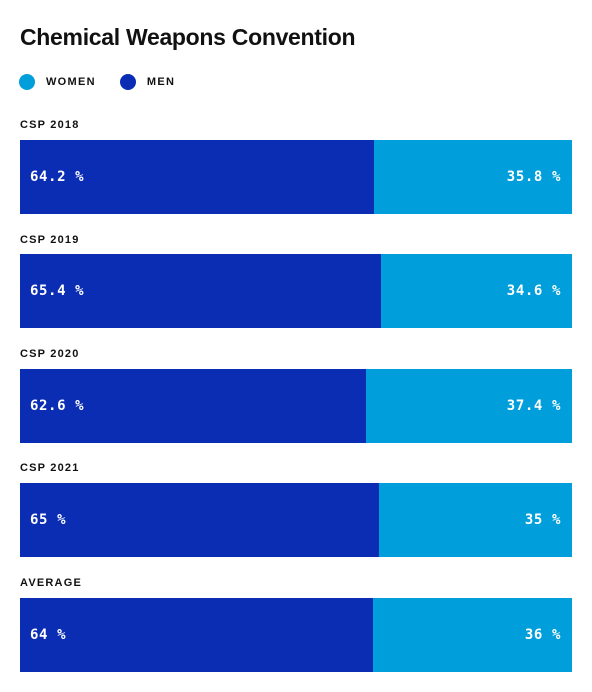  Describe the element at coordinates (188, 37) in the screenshot. I see `chart-title: Chemical Weapons Convention` at that location.